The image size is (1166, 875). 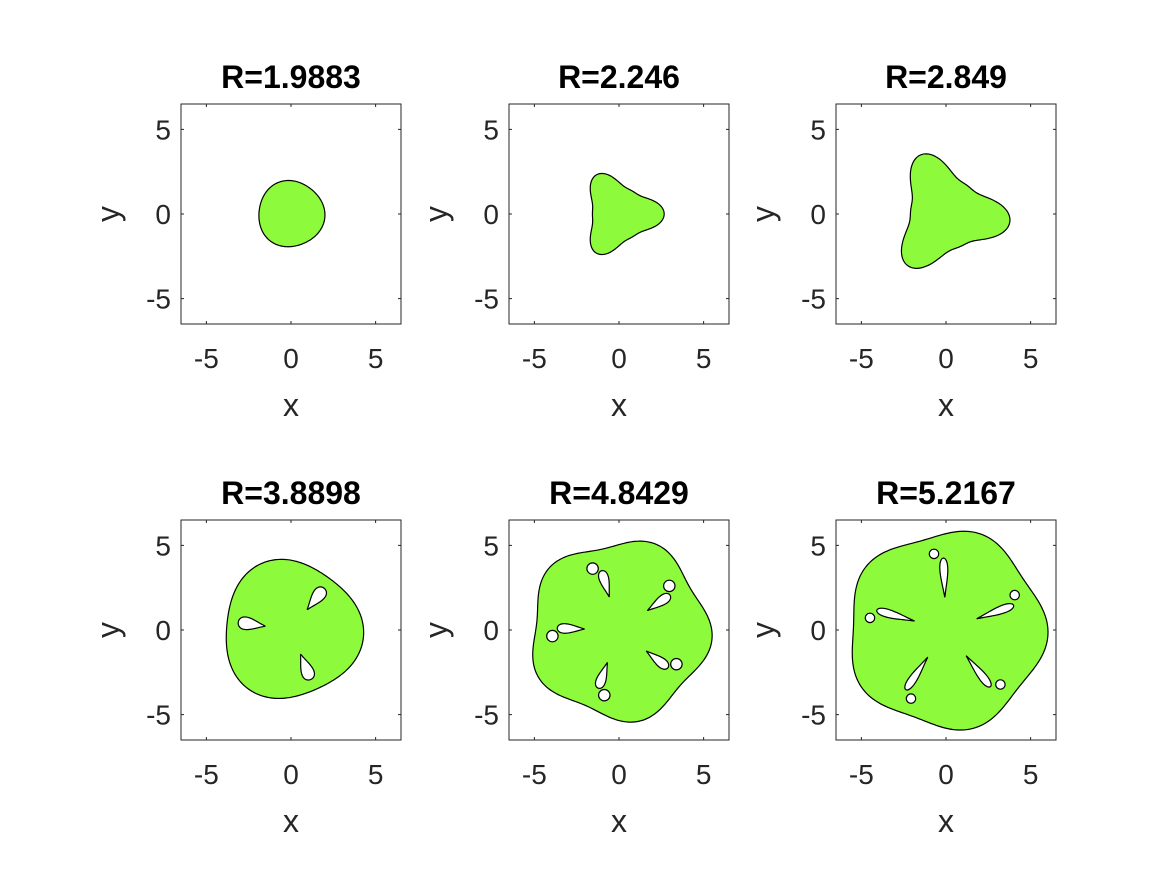 I want to click on subplot-5: -5 0 5 -5 0 5 R=4.8429 x y, so click(x=574, y=657).